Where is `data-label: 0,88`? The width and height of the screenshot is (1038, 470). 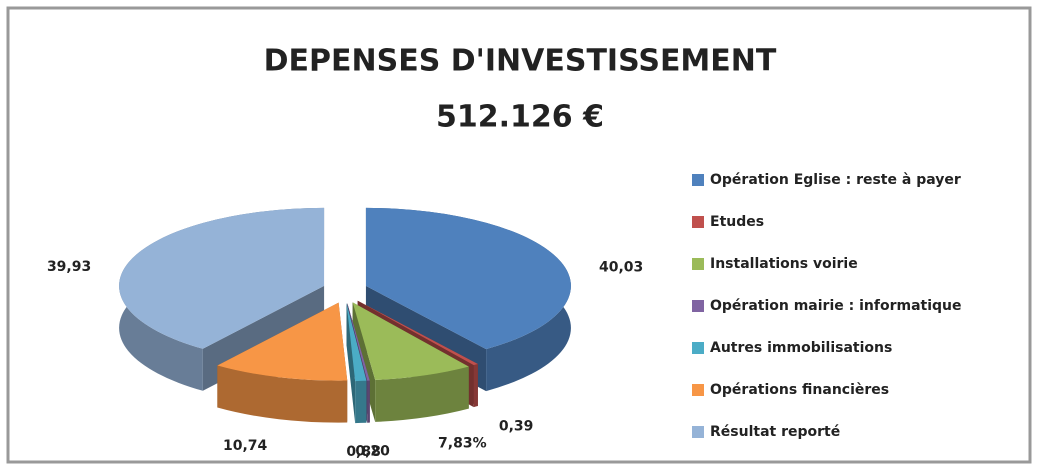 data-label: 0,88 is located at coordinates (363, 452).